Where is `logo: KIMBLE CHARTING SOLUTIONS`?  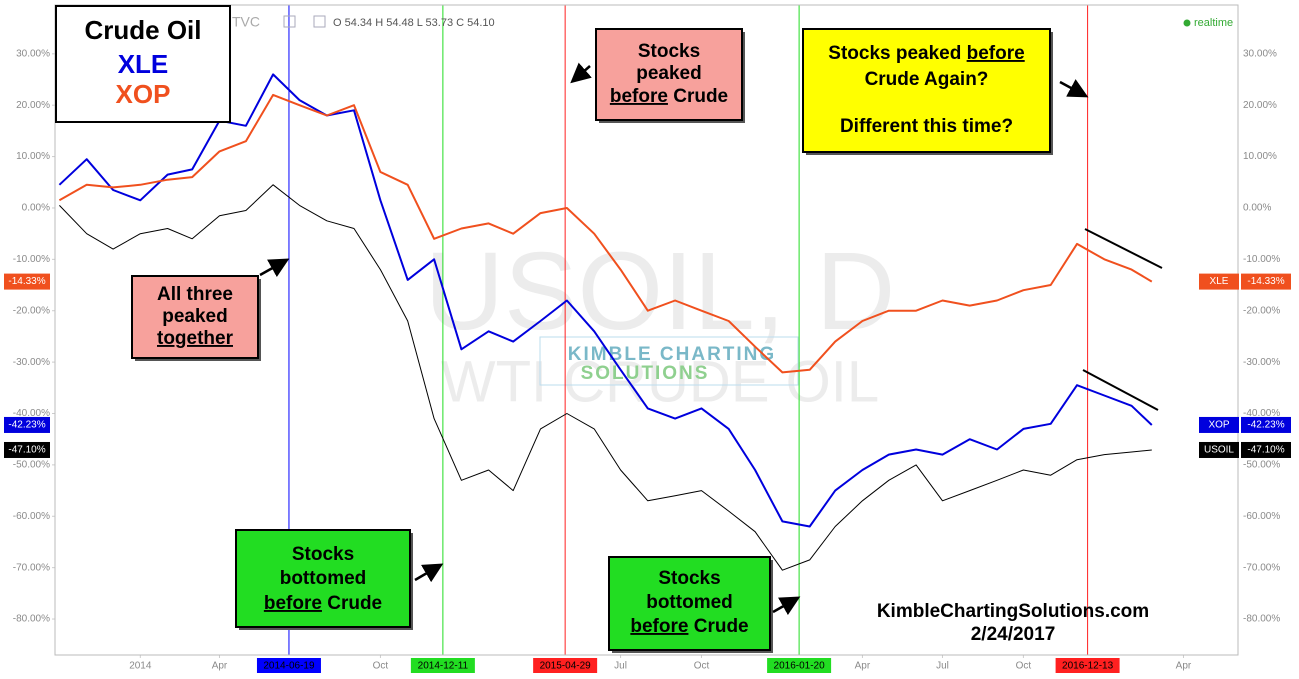
logo: KIMBLE CHARTING SOLUTIONS is located at coordinates (669, 361).